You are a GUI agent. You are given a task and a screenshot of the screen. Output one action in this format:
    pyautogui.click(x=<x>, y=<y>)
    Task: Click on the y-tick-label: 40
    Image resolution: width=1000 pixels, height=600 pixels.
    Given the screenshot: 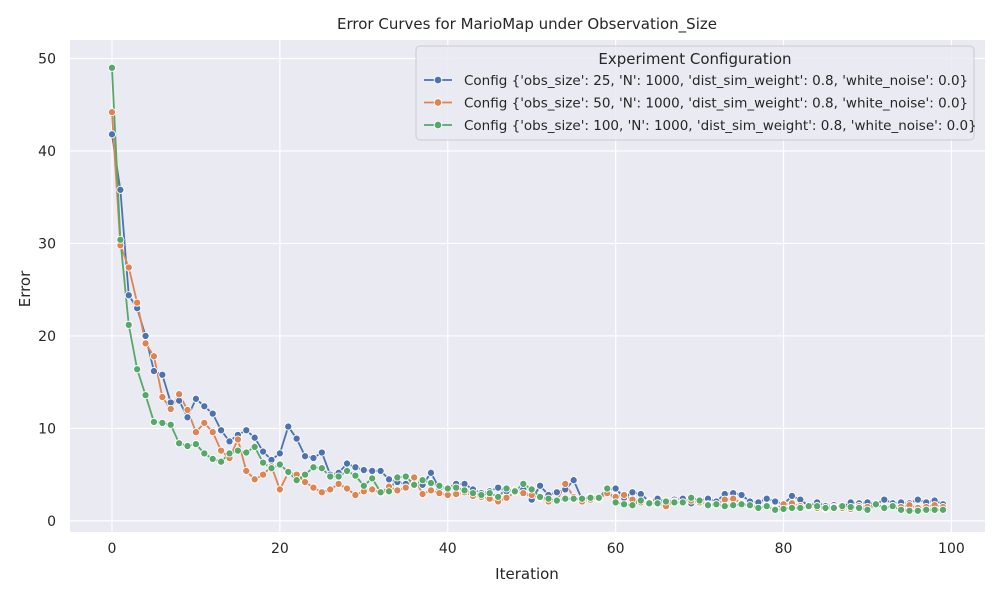 What is the action you would take?
    pyautogui.click(x=47, y=152)
    